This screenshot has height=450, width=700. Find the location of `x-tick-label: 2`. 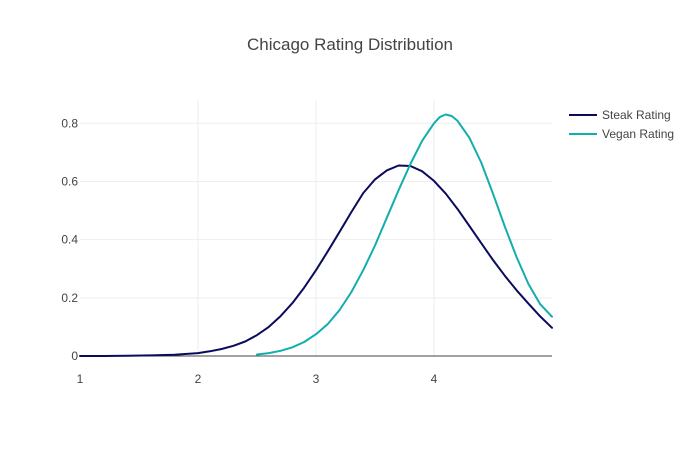

x-tick-label: 2 is located at coordinates (198, 379).